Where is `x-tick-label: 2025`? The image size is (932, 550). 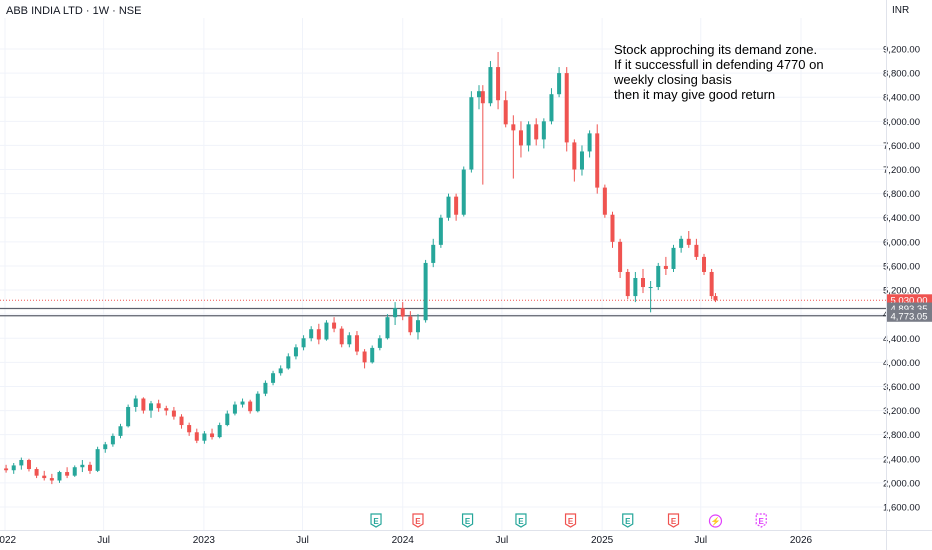 x-tick-label: 2025 is located at coordinates (602, 540).